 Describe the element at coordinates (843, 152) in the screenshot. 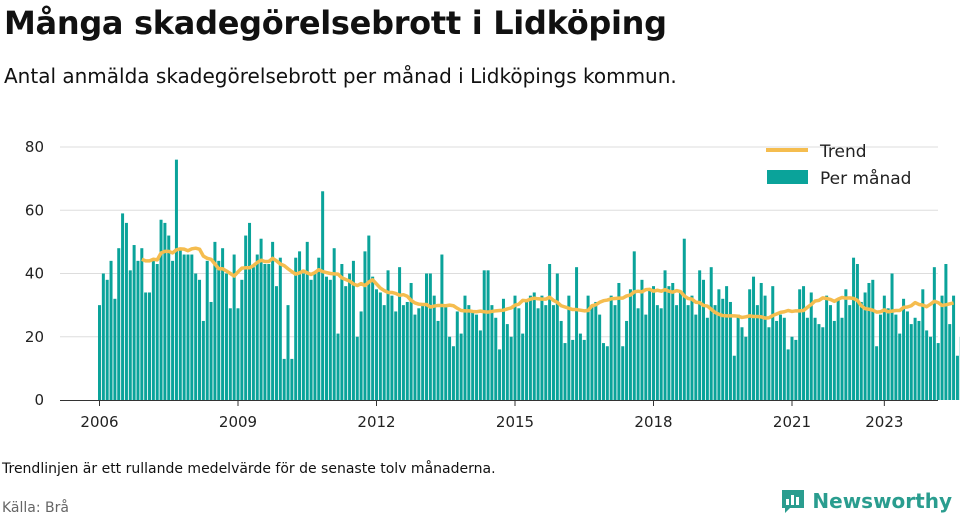

I see `legend-trend-label: Trend` at that location.